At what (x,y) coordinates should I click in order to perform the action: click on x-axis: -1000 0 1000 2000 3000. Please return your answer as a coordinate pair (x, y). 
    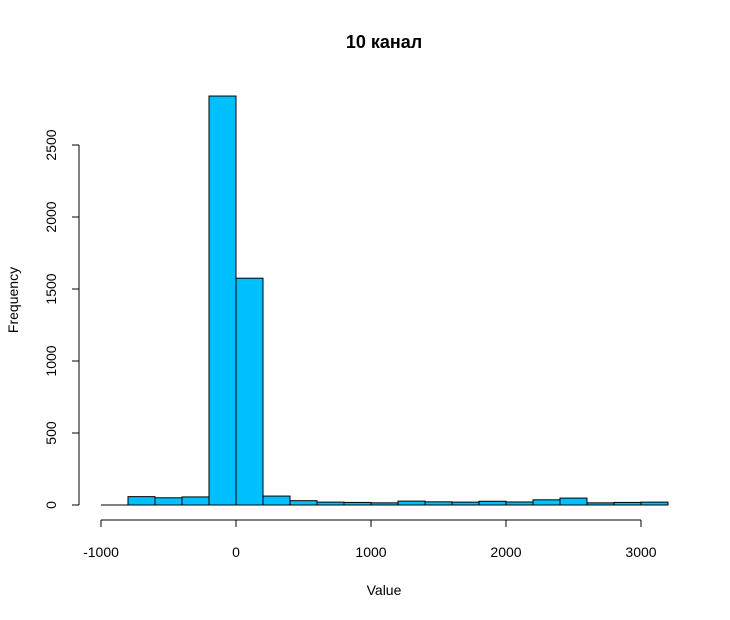
    Looking at the image, I should click on (370, 539).